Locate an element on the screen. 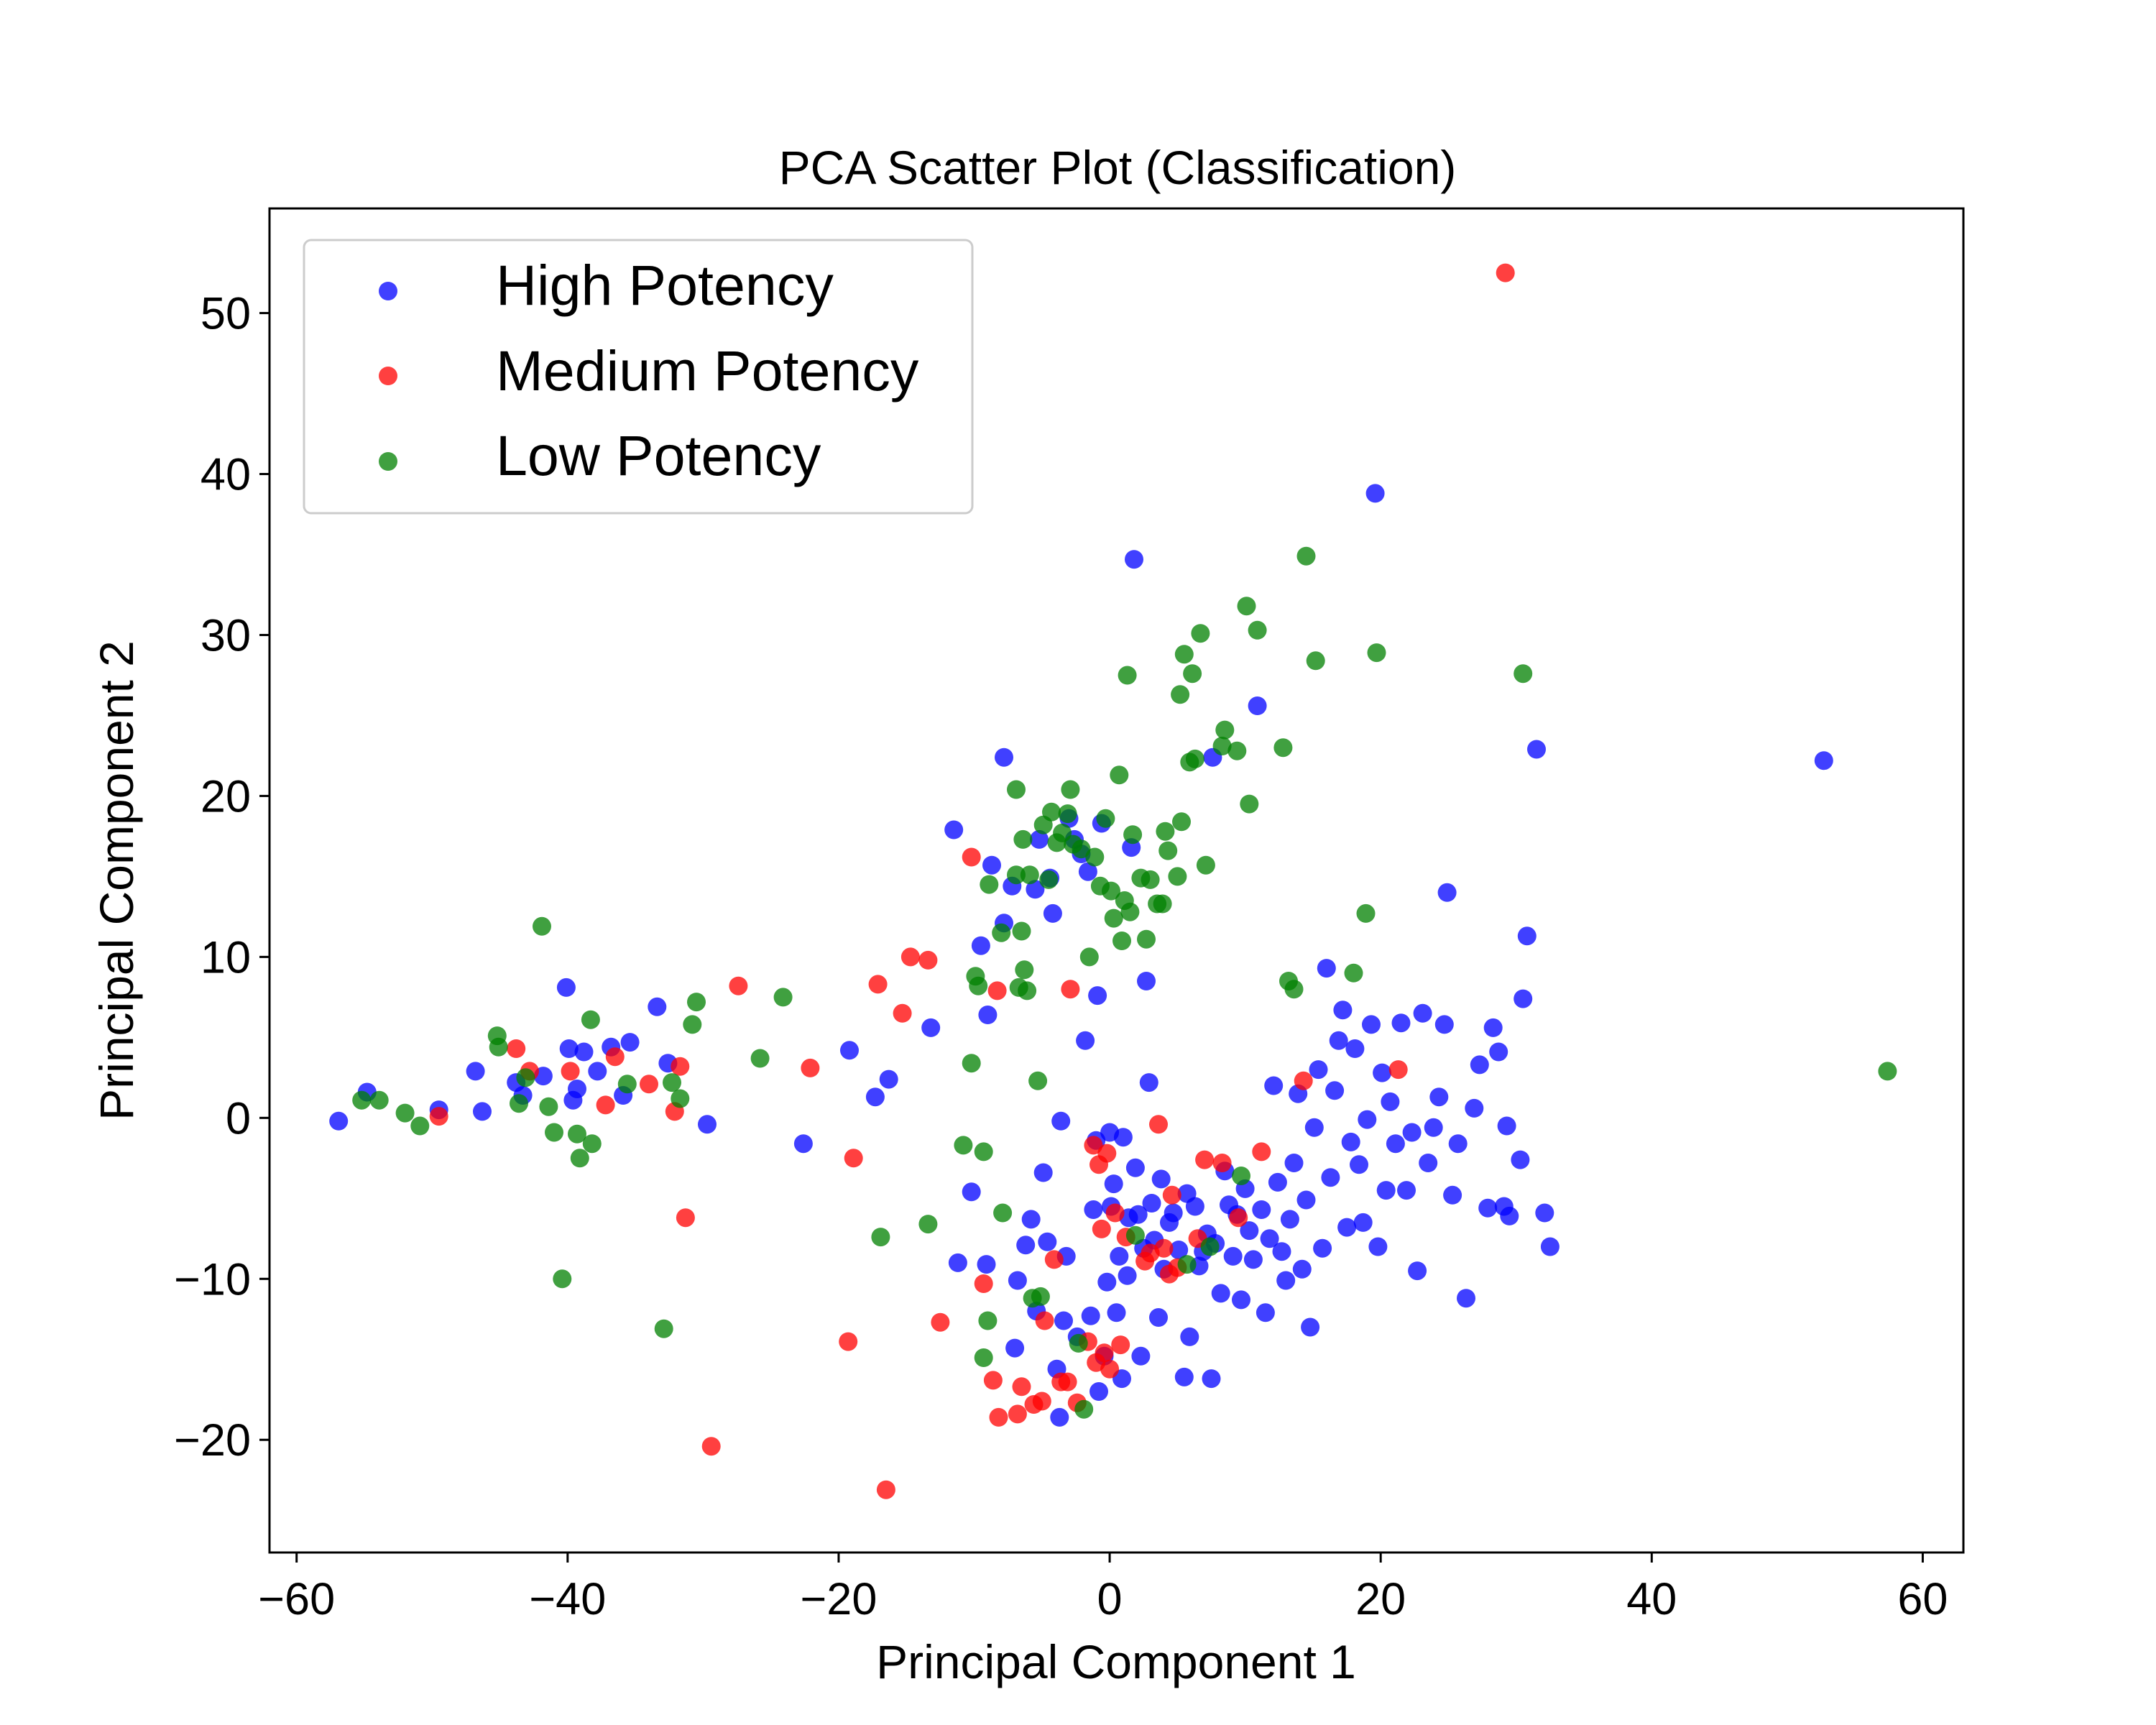 This screenshot has width=2156, height=1725. legend-marker-medium-potency is located at coordinates (388, 376).